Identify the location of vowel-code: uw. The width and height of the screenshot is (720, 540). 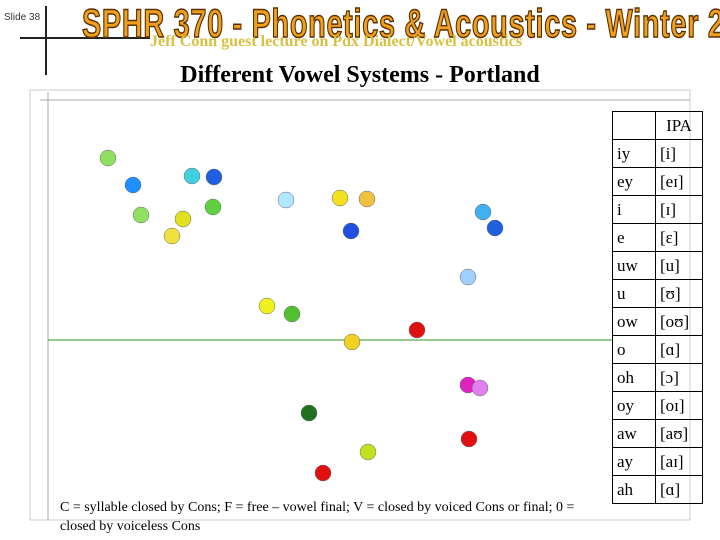
(634, 265).